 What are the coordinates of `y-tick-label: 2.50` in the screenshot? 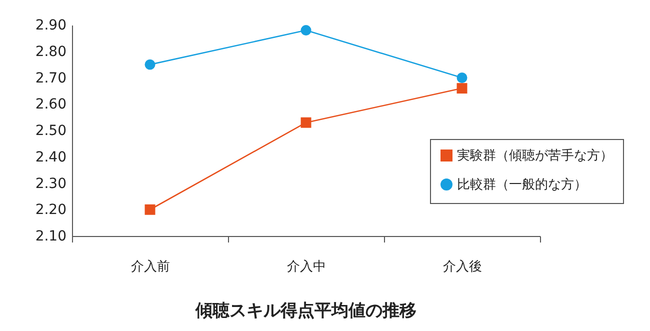 It's located at (50, 131).